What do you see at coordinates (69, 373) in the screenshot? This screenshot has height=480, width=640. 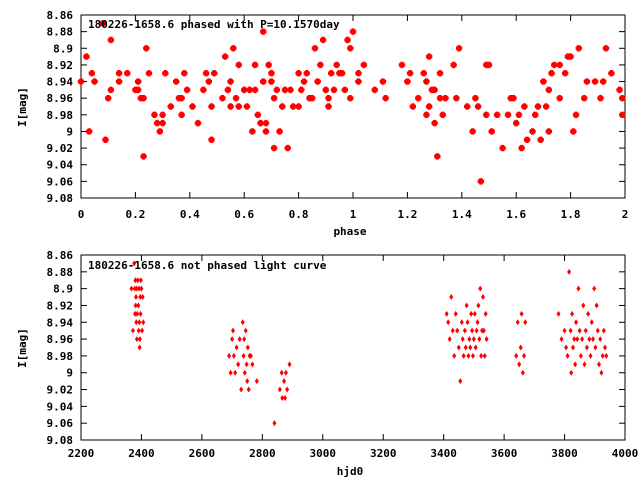 I see `unphased-y-tick-label: 9` at bounding box center [69, 373].